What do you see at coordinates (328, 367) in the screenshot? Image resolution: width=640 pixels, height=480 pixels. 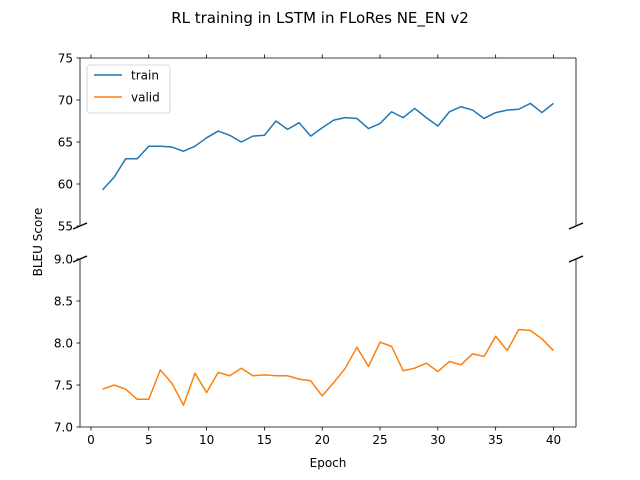 I see `series-line-valid` at bounding box center [328, 367].